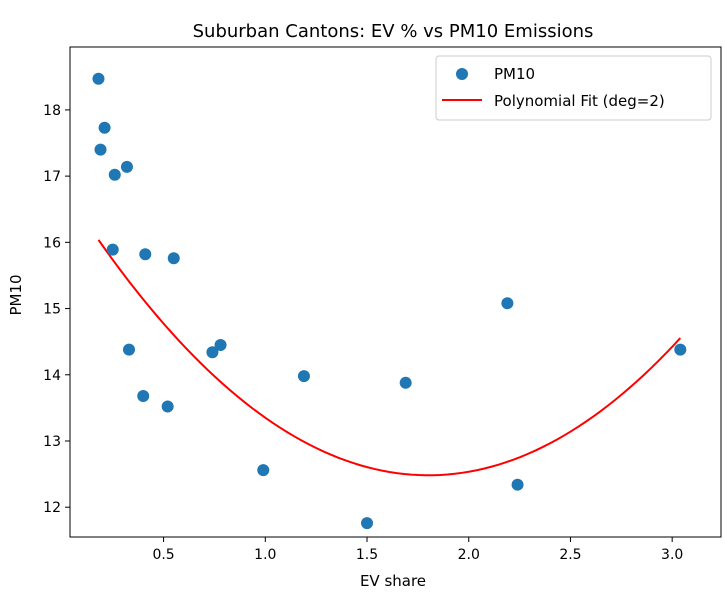  I want to click on legend-label-pm10: PM10, so click(514, 74).